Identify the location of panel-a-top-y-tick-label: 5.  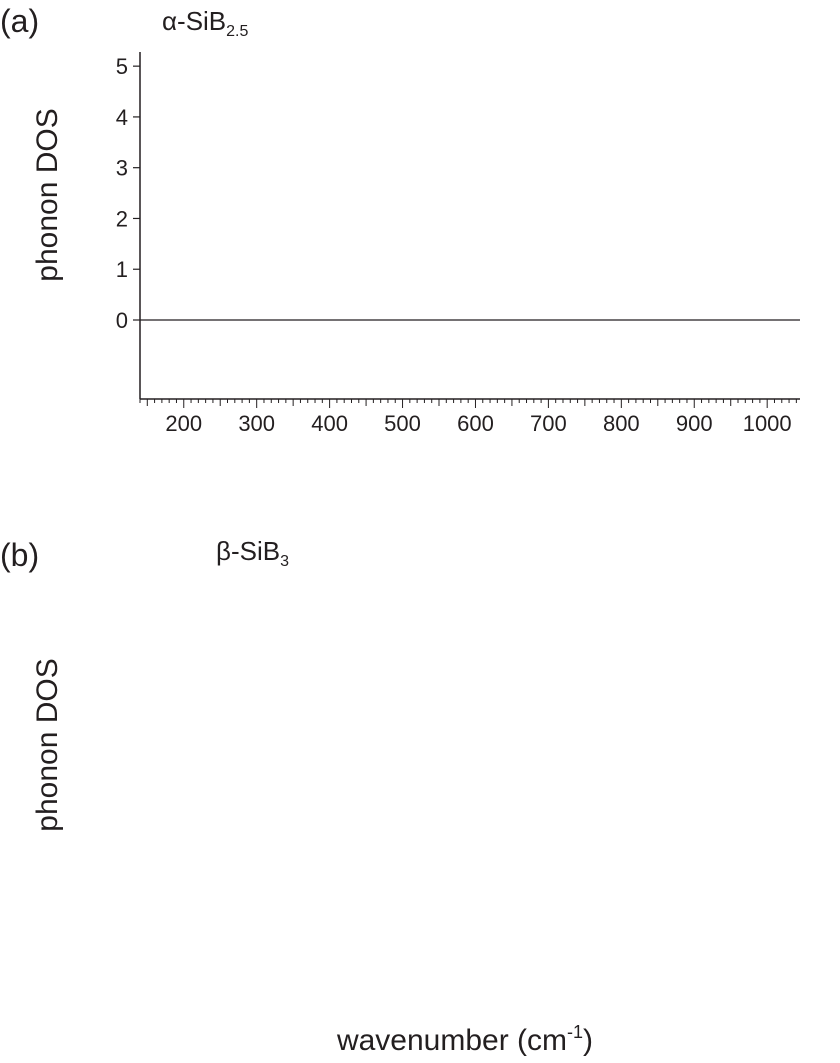
(122, 66).